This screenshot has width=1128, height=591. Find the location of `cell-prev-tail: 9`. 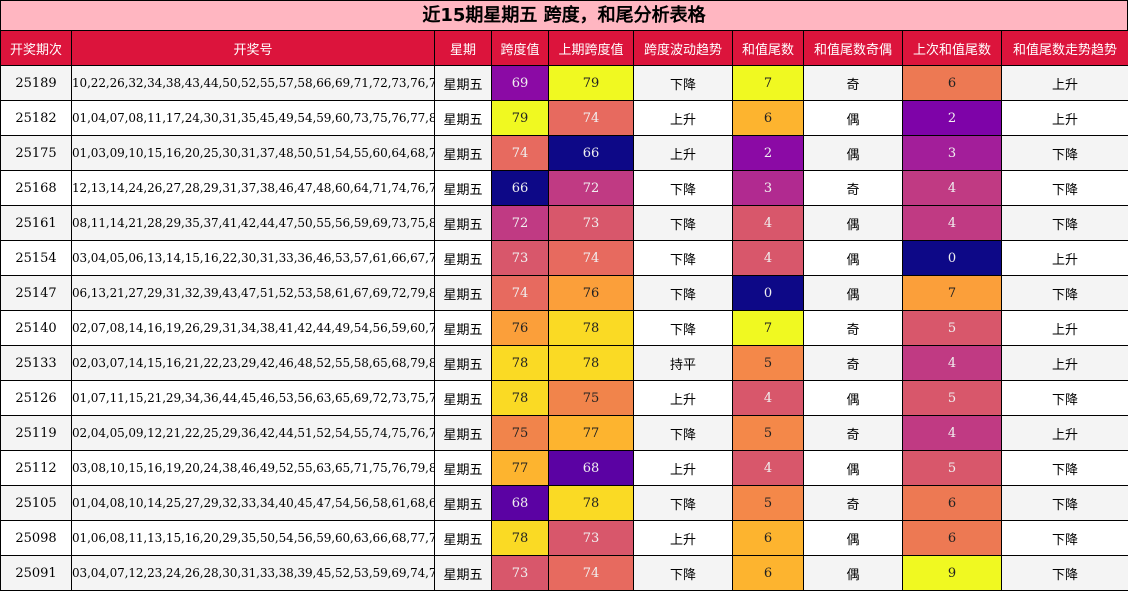

cell-prev-tail: 9 is located at coordinates (952, 573).